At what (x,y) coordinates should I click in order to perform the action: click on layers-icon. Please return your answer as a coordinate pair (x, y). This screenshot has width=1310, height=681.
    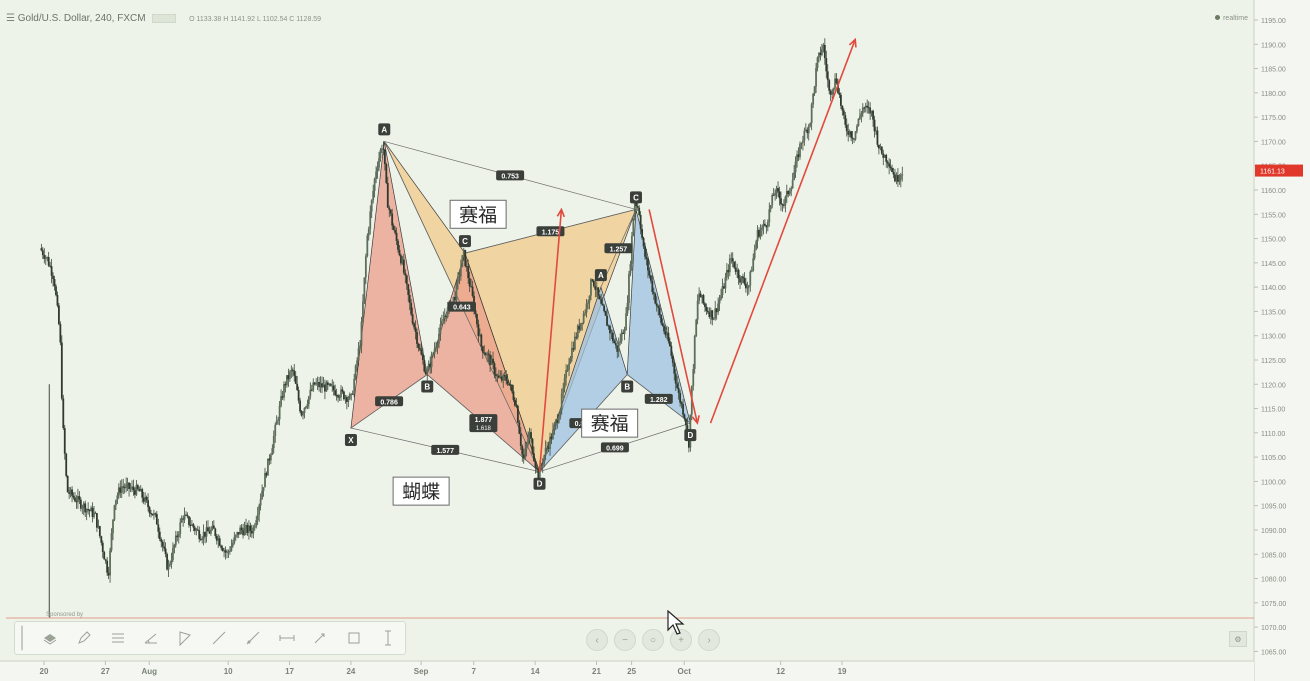
    Looking at the image, I should click on (50, 638).